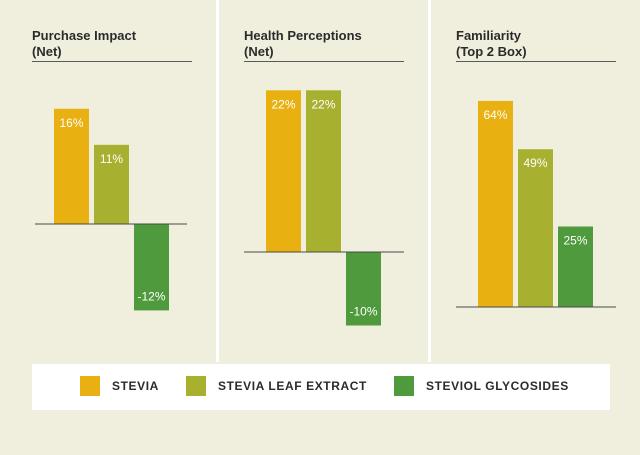 This screenshot has height=455, width=640. I want to click on panel-title-familiarity: Familiarity (Top 2 Box), so click(491, 44).